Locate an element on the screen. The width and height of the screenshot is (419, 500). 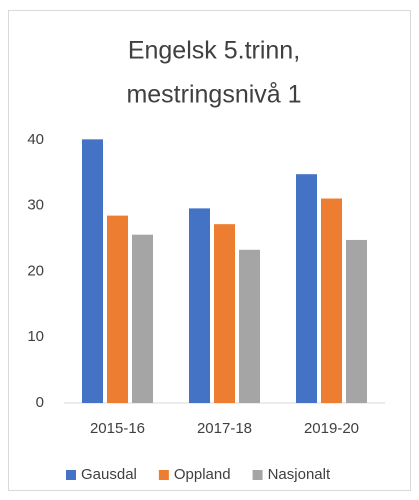
y-tick-label: 30 is located at coordinates (35, 205).